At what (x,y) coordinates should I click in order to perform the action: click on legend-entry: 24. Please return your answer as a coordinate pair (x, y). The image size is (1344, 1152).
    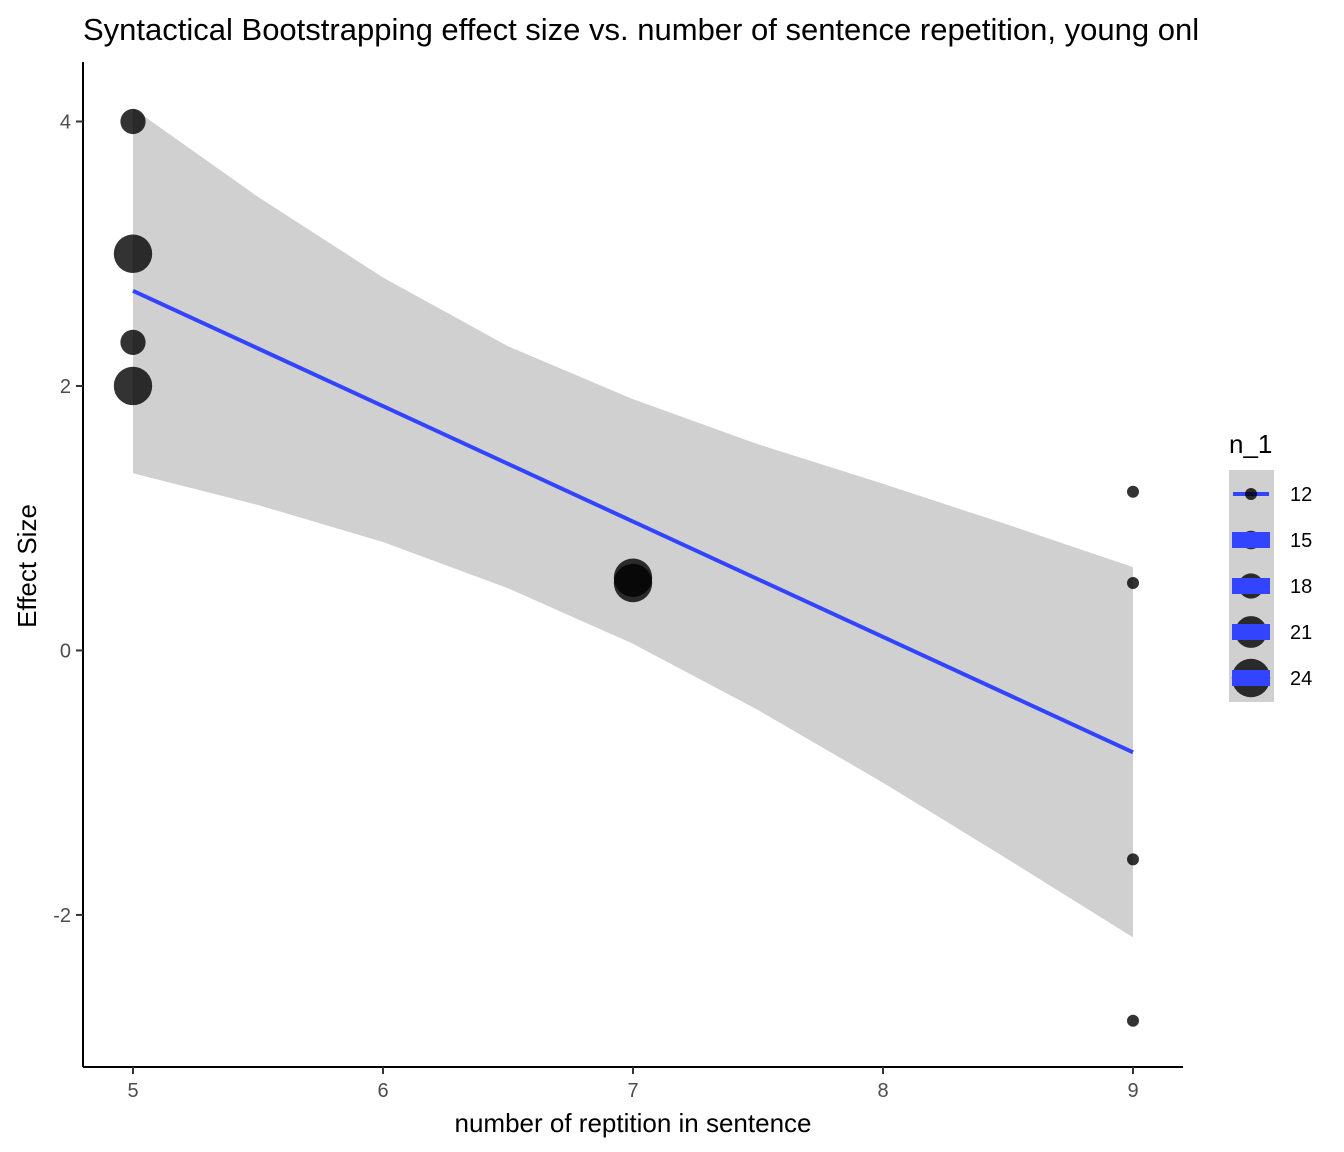
    Looking at the image, I should click on (1271, 678).